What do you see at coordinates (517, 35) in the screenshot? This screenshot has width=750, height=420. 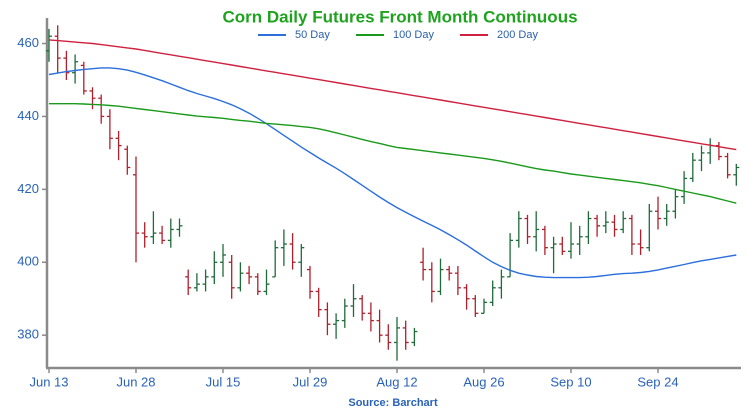 I see `legend-label: 200 Day` at bounding box center [517, 35].